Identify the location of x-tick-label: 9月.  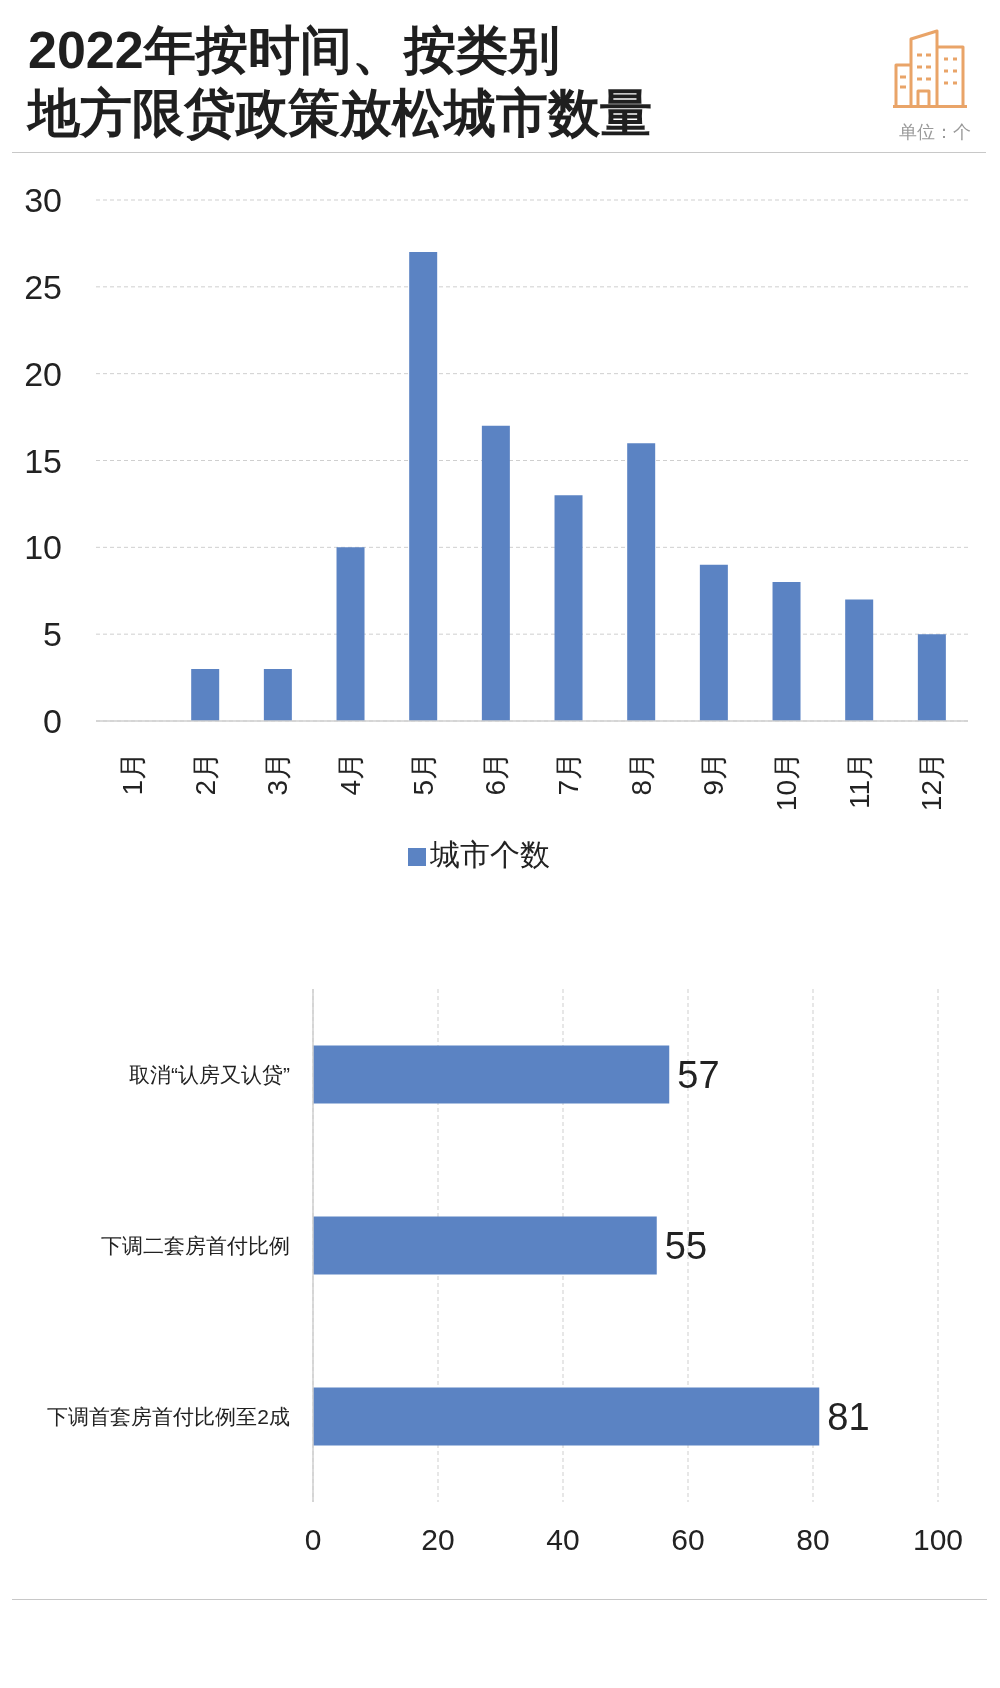
(714, 774).